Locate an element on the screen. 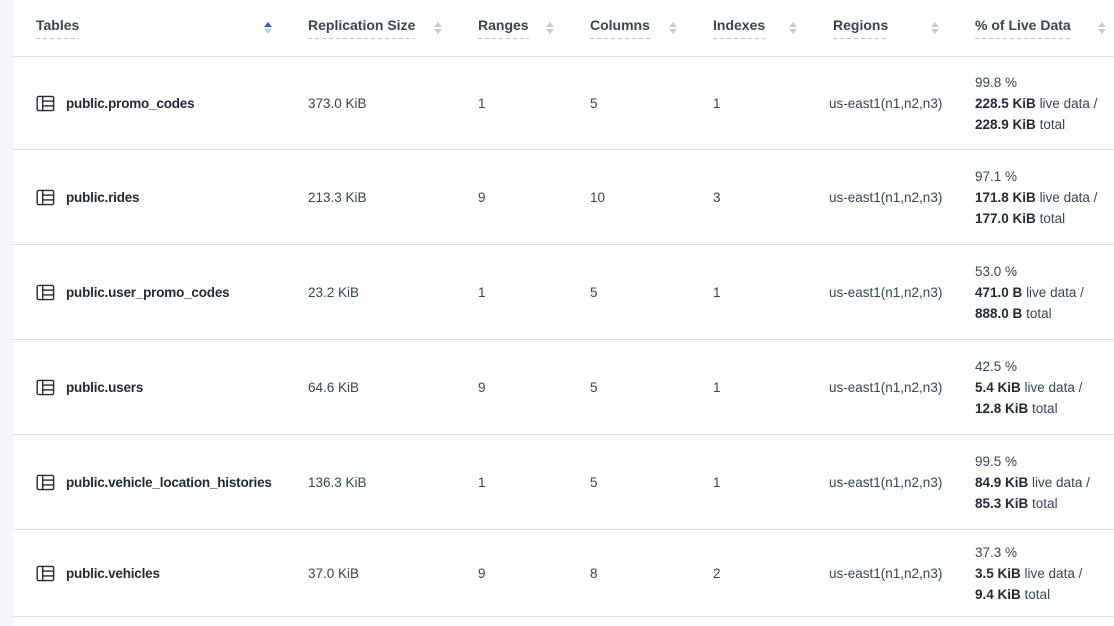 The height and width of the screenshot is (626, 1114). column-header-regions: Regions is located at coordinates (887, 28).